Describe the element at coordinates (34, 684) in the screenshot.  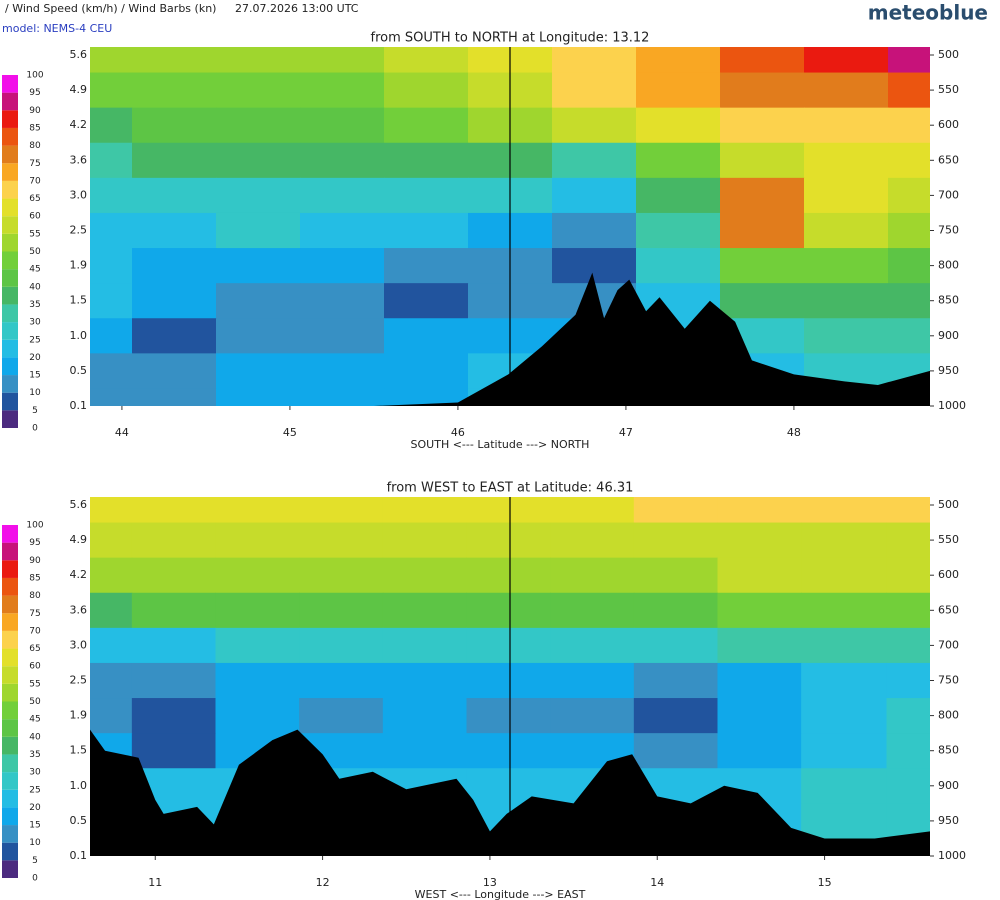
I see `colorbar-label: 55` at that location.